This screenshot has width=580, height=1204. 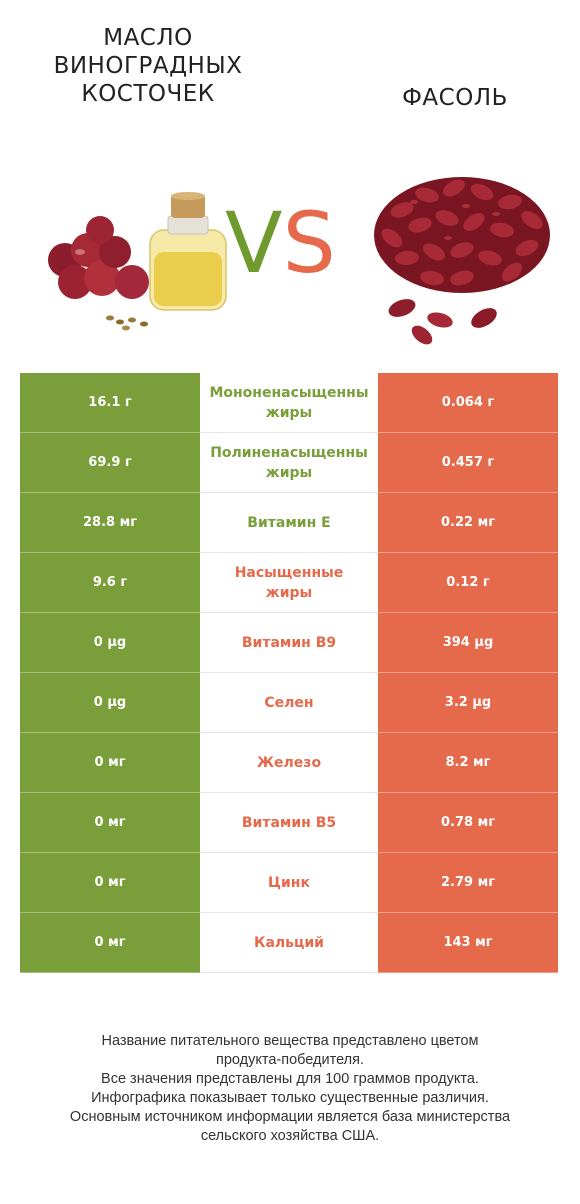 I want to click on table-row: 69.9 г Полиненасыщенны жиры 0.457 г, so click(x=289, y=463).